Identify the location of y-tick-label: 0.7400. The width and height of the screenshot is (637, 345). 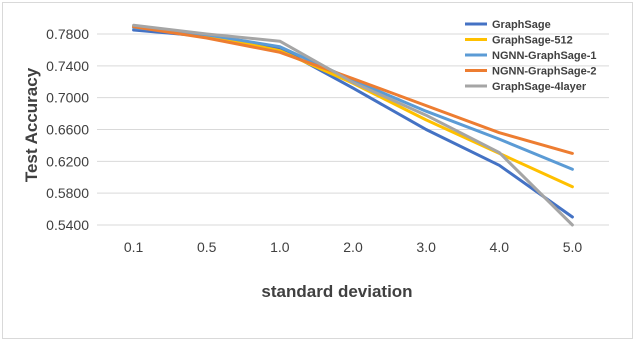
(67, 66).